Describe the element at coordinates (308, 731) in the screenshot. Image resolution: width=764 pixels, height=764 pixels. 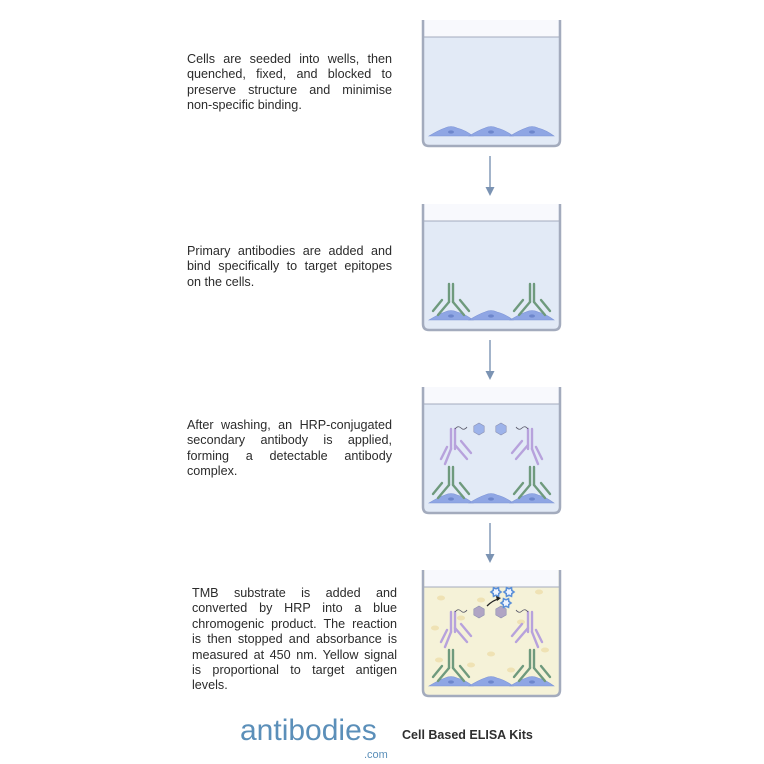
I see `logo-wordmark: antibodies` at that location.